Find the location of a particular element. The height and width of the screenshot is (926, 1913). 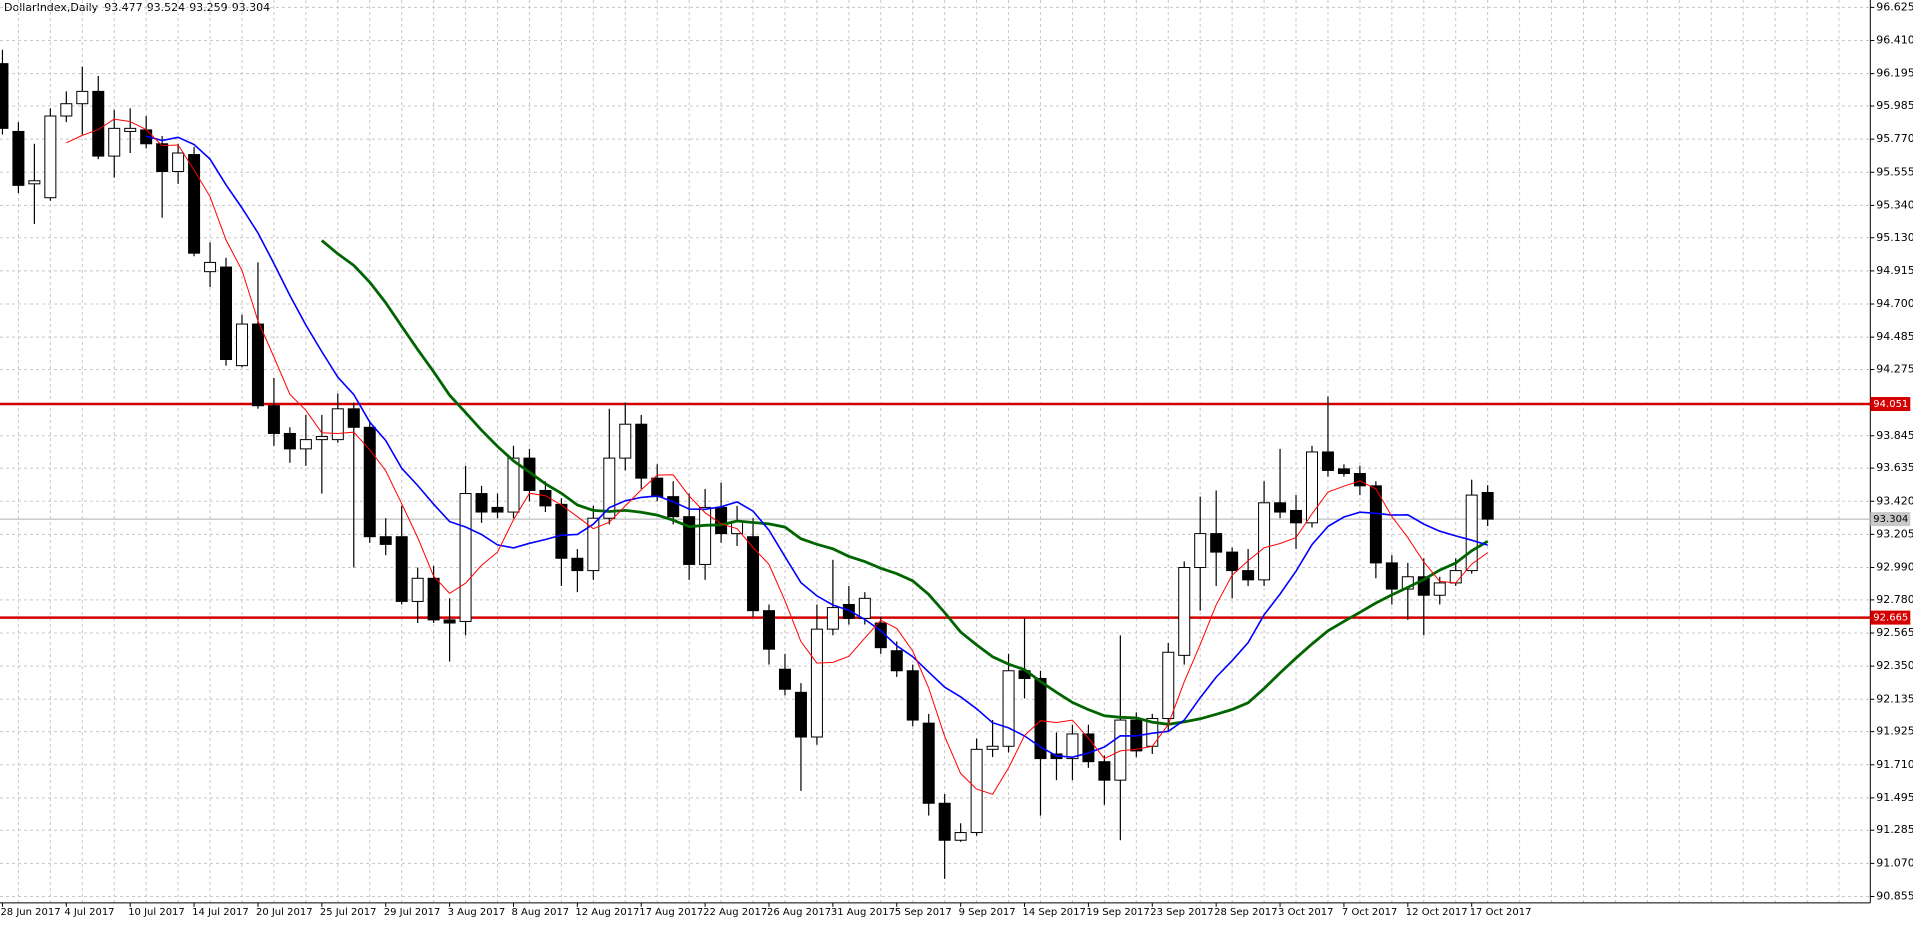

y-tick-label: 94.275 is located at coordinates (1894, 369).